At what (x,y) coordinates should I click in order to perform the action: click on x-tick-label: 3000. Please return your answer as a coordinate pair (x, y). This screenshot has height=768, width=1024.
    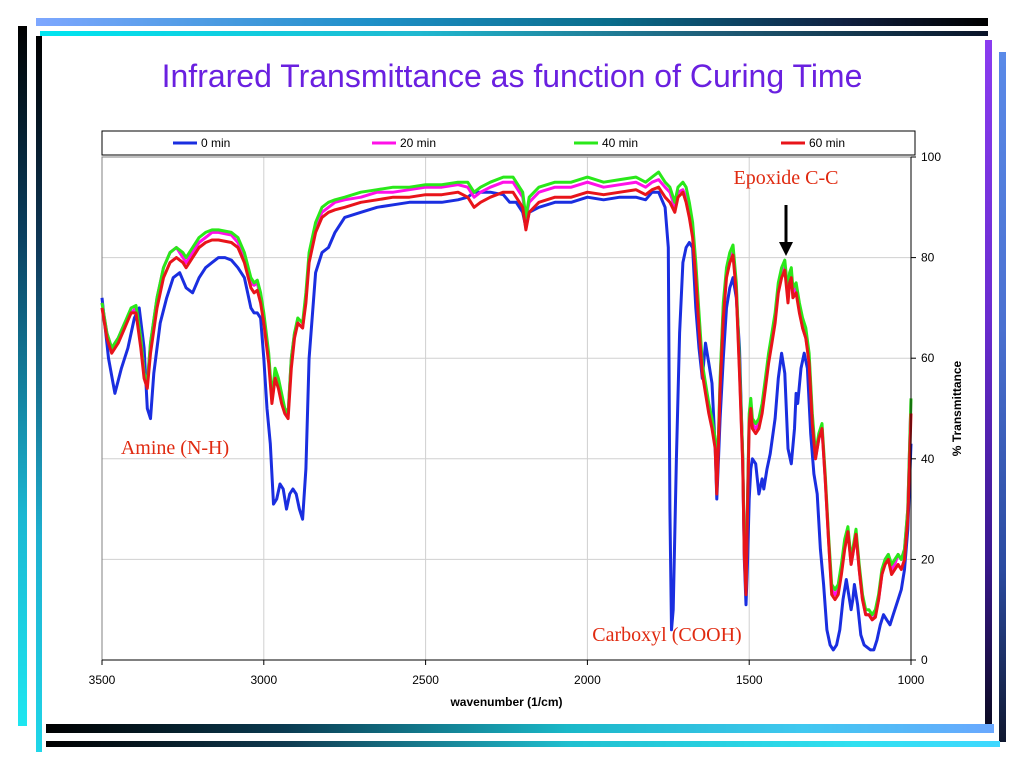
    Looking at the image, I should click on (263, 680).